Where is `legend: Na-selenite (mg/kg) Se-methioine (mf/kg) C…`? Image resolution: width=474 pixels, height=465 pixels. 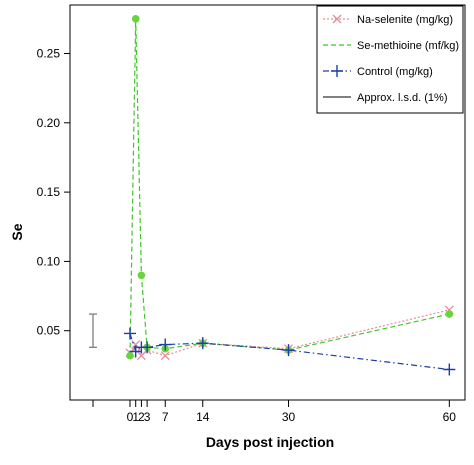 legend: Na-selenite (mg/kg) Se-methioine (mf/kg) C… is located at coordinates (390, 59).